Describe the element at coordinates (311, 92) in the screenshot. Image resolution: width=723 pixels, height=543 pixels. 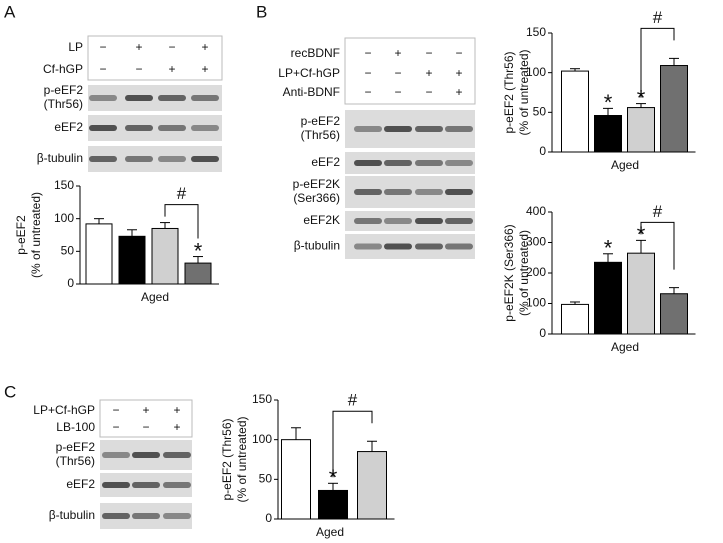
I see `condition-label: Anti-BDNF` at that location.